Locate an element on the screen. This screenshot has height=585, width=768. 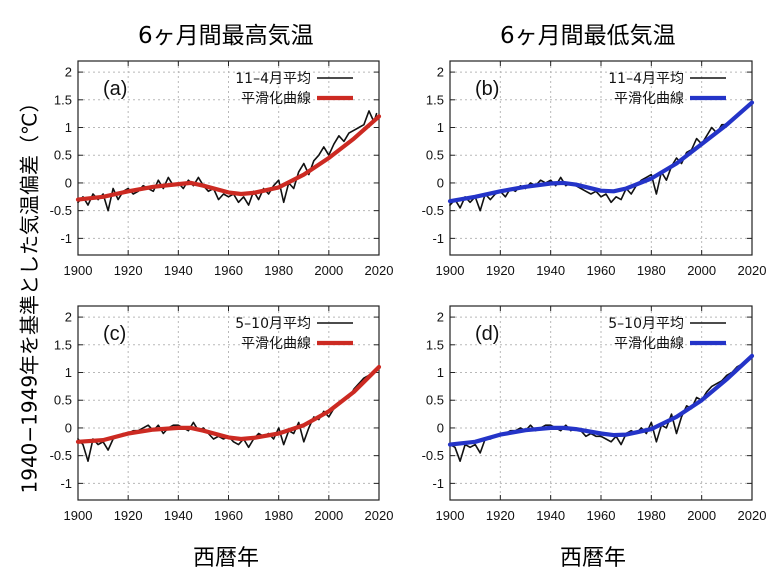
panel-label: (d) is located at coordinates (487, 334).